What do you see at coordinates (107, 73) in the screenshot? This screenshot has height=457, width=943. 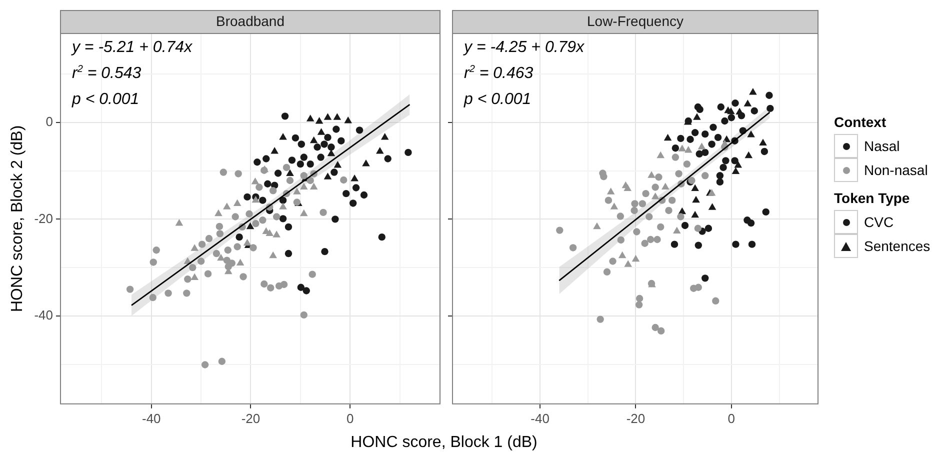 I see `annotation: r$^{2}$ = 0.543` at bounding box center [107, 73].